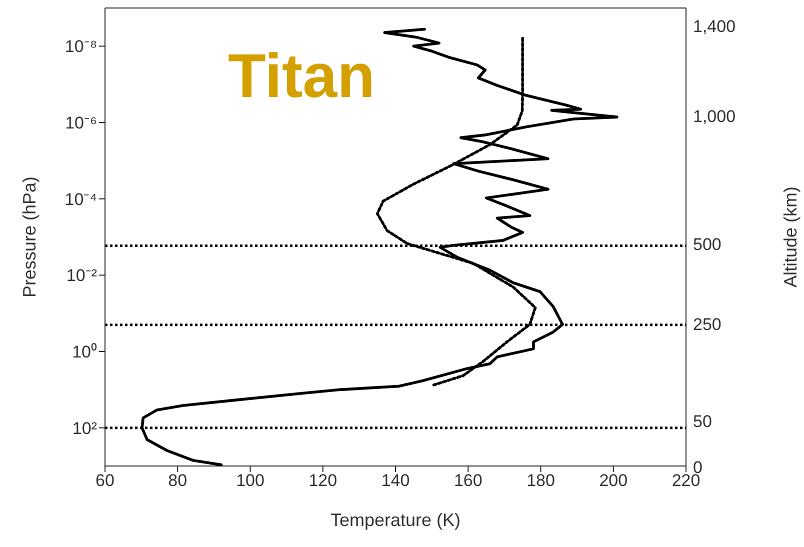 The height and width of the screenshot is (547, 804). What do you see at coordinates (323, 480) in the screenshot?
I see `x-tick-label: 120` at bounding box center [323, 480].